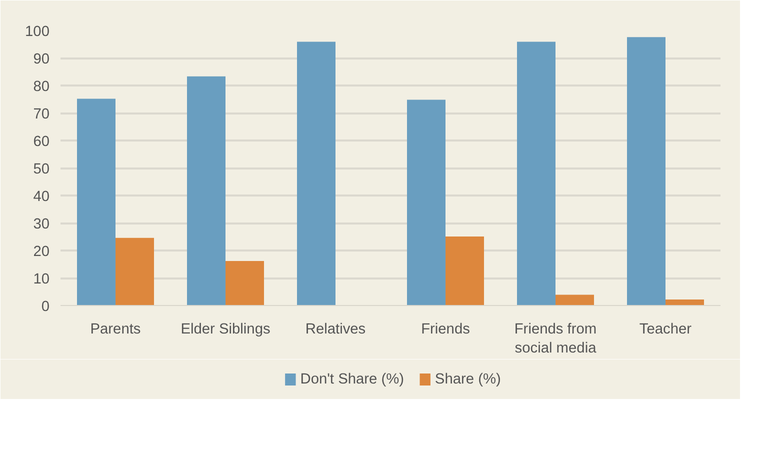 This screenshot has width=765, height=464. I want to click on x-tick-label: Relatives, so click(335, 330).